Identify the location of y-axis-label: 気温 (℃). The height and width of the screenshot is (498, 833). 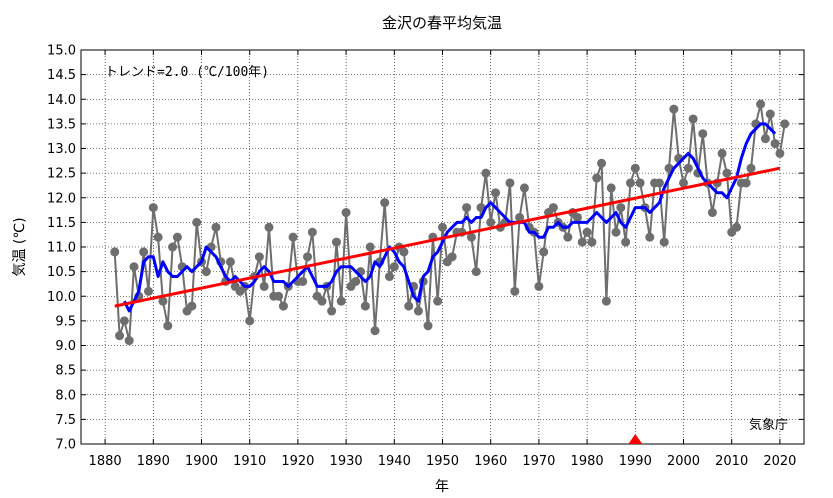
(20, 246).